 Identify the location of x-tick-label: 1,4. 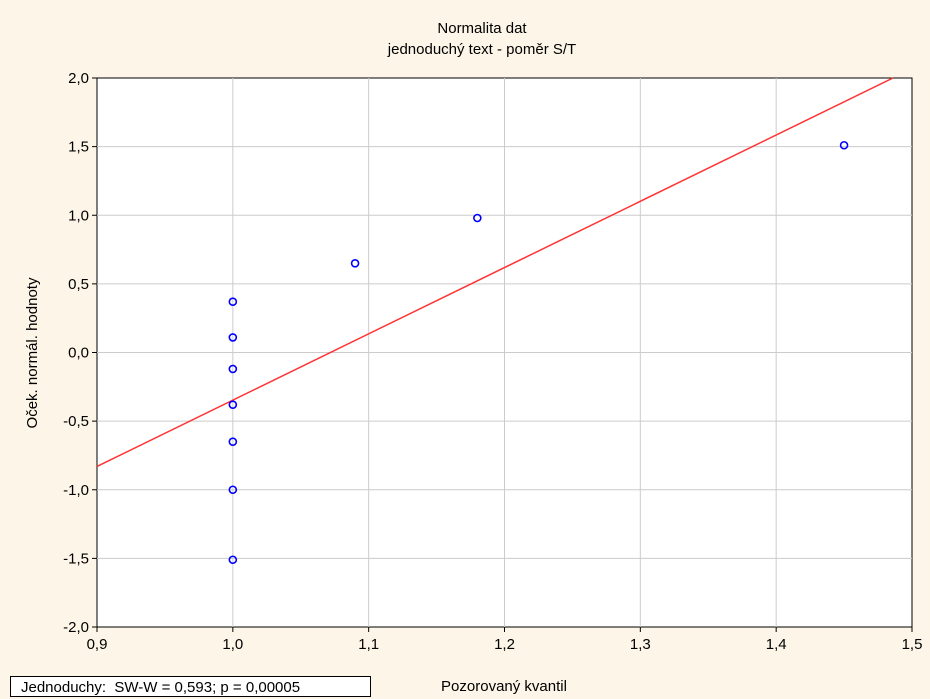
(776, 644).